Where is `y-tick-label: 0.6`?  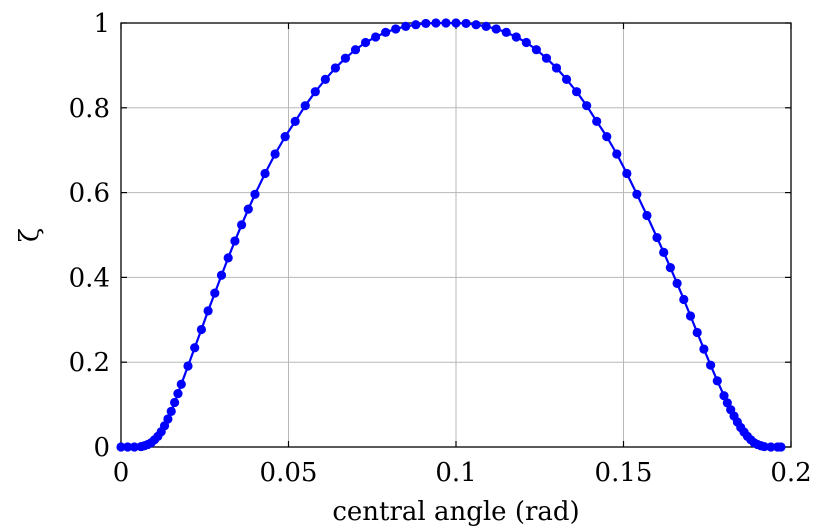 y-tick-label: 0.6 is located at coordinates (89, 194).